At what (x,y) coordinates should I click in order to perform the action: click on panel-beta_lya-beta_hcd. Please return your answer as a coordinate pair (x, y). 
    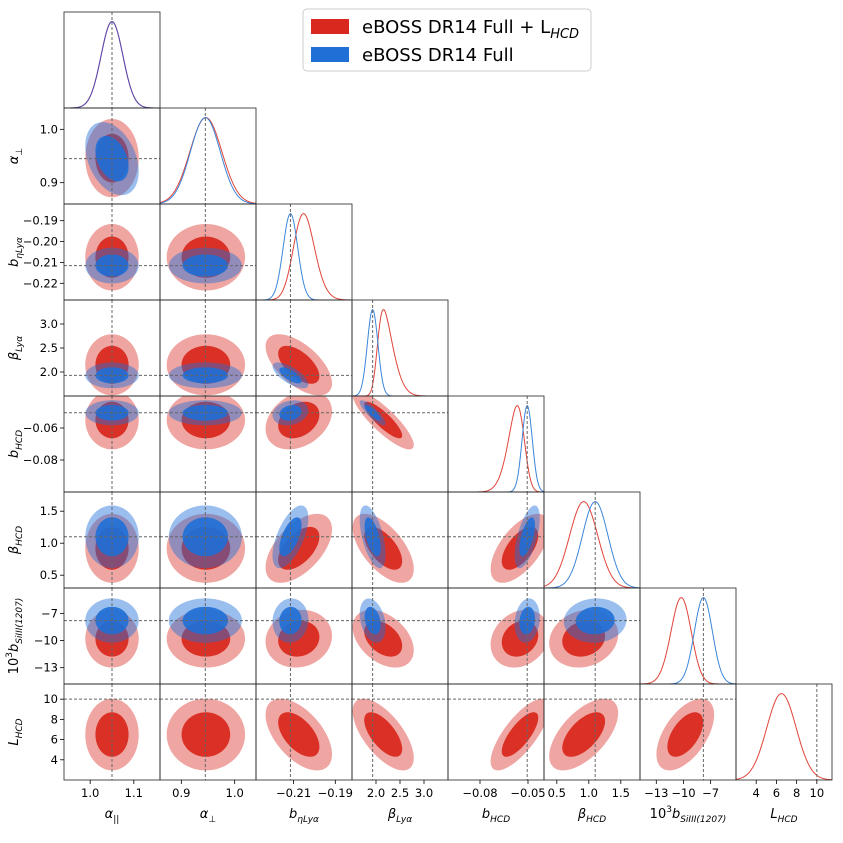
    Looking at the image, I should click on (400, 540).